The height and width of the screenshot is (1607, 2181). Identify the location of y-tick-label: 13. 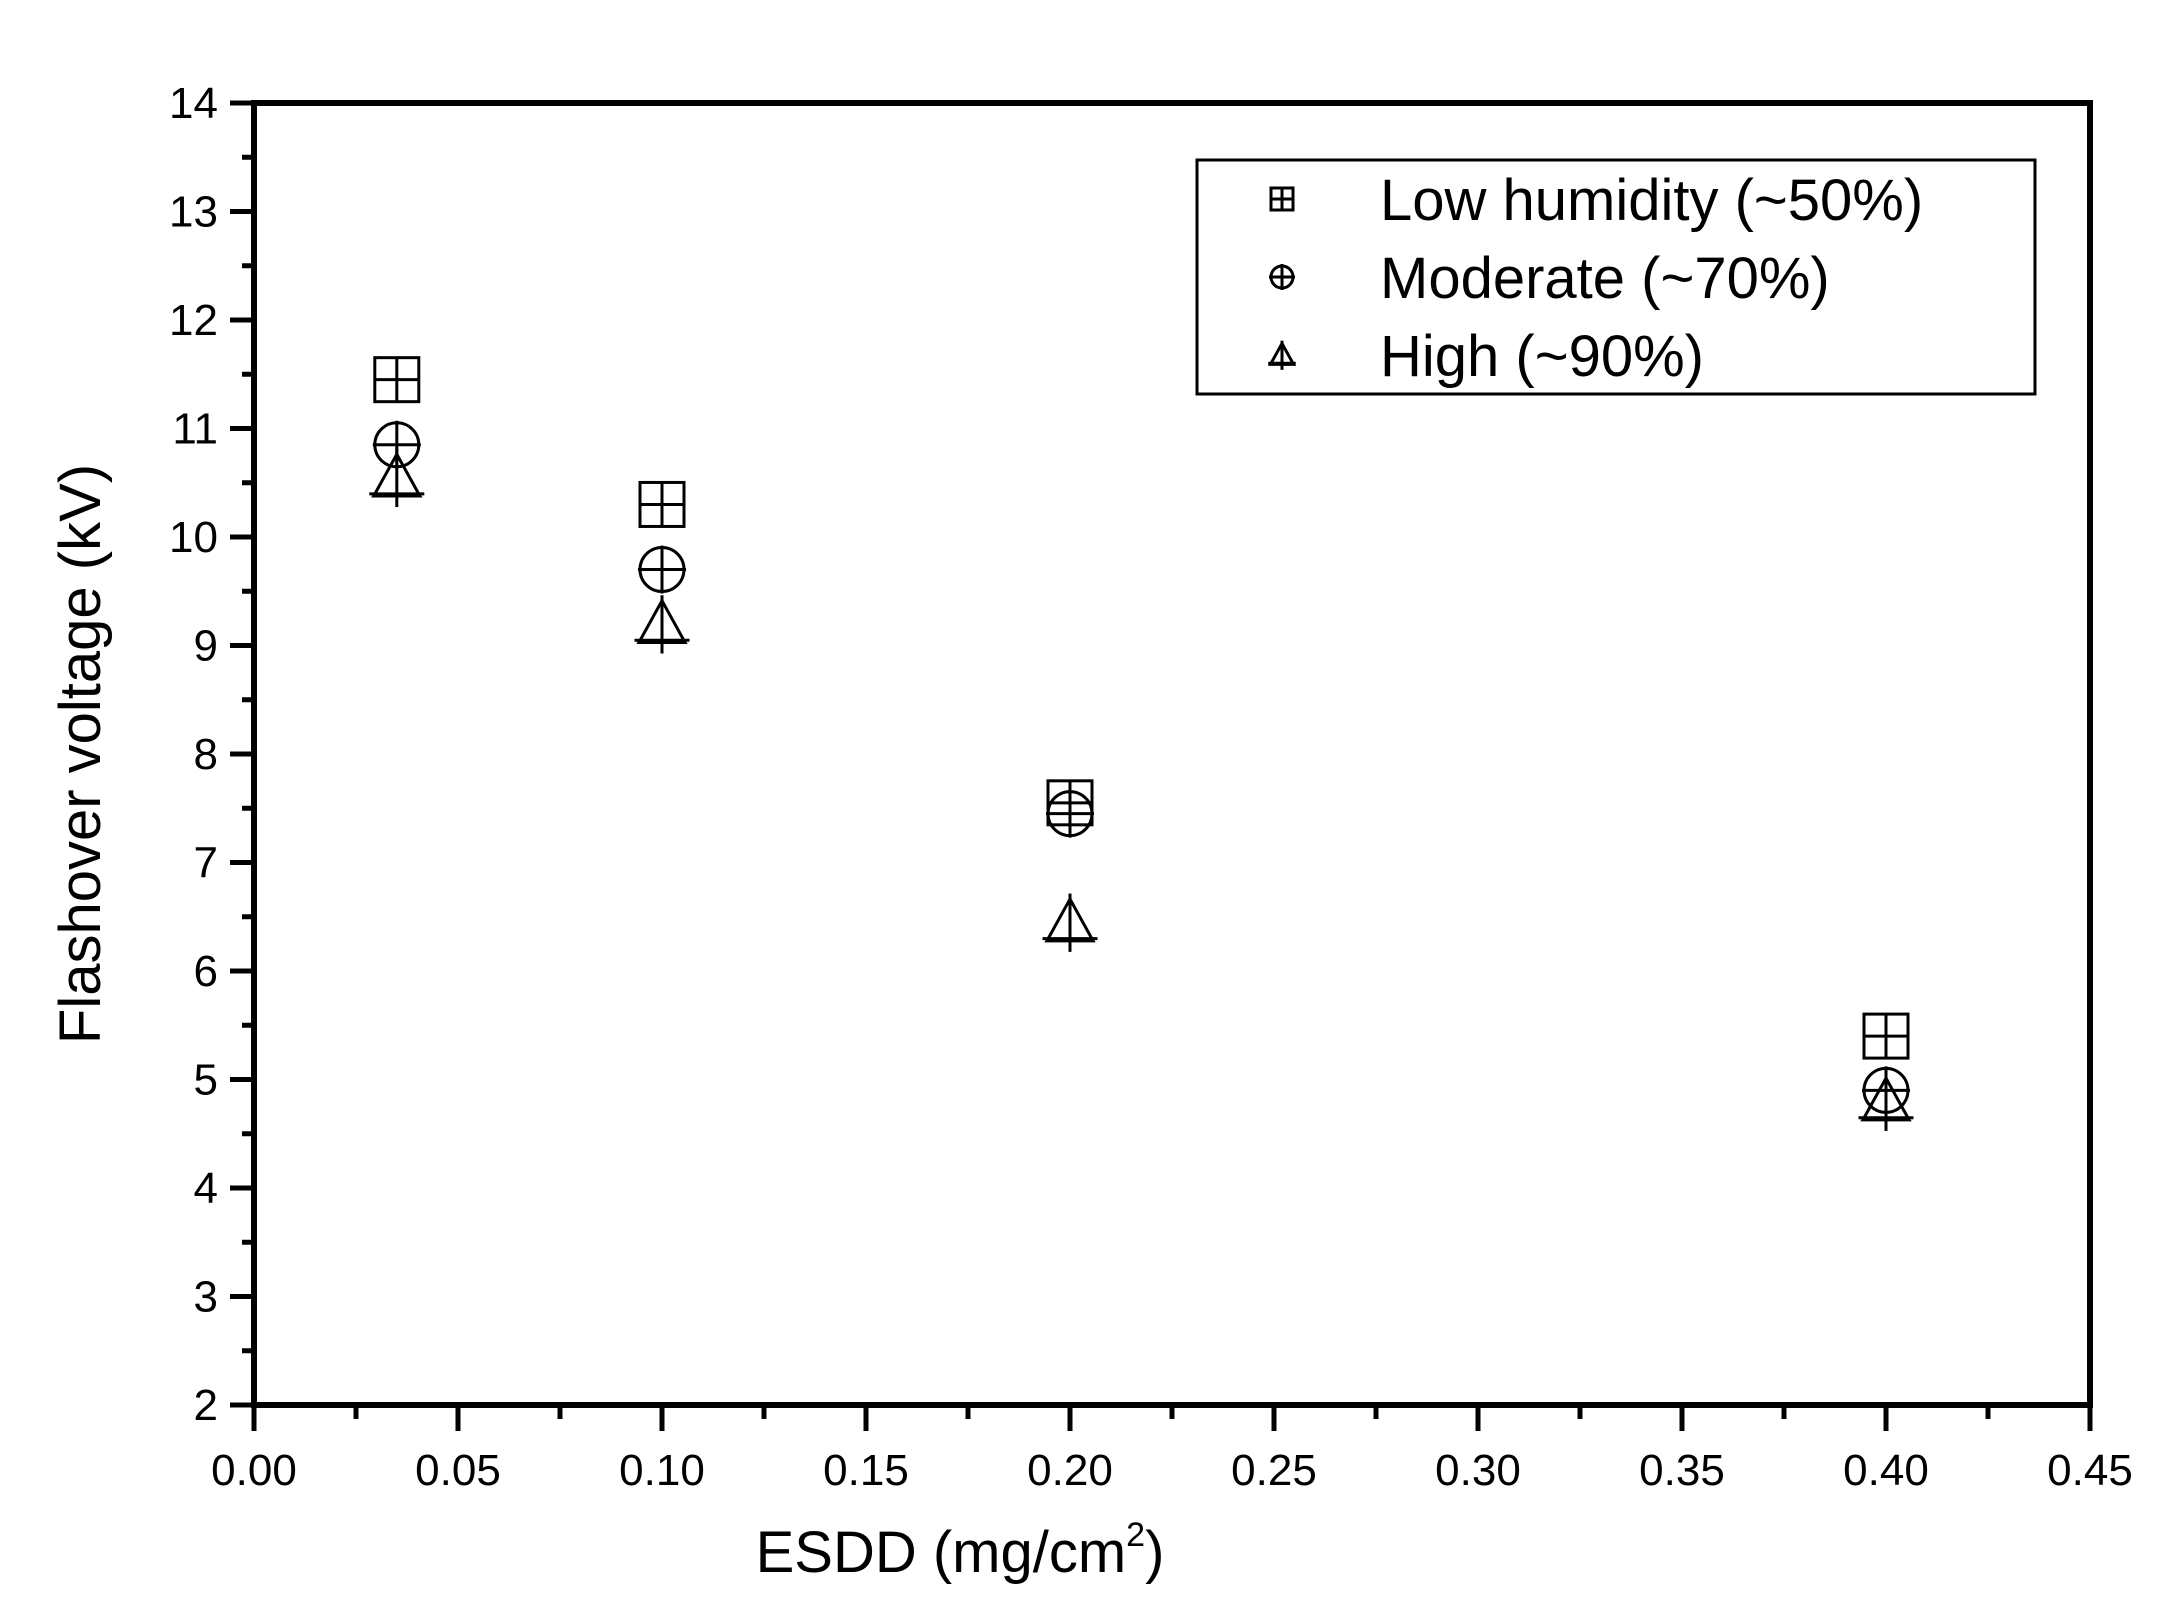
(193, 212).